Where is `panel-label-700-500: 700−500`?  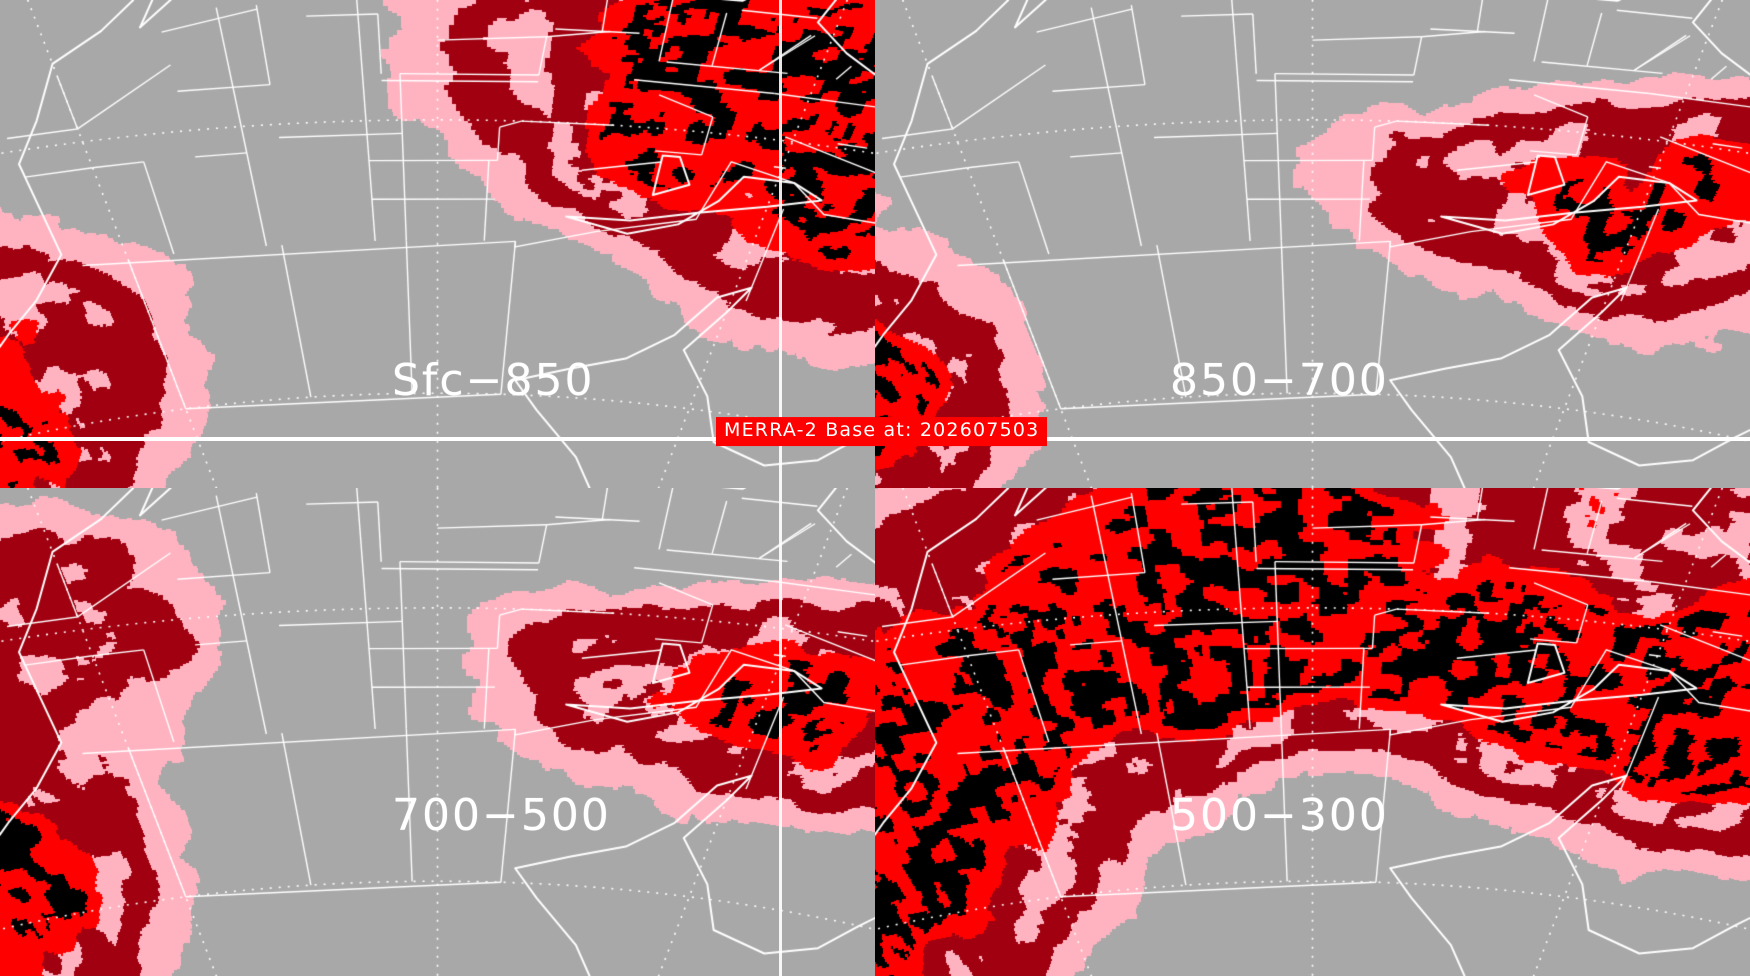
panel-label-700-500: 700−500 is located at coordinates (501, 815).